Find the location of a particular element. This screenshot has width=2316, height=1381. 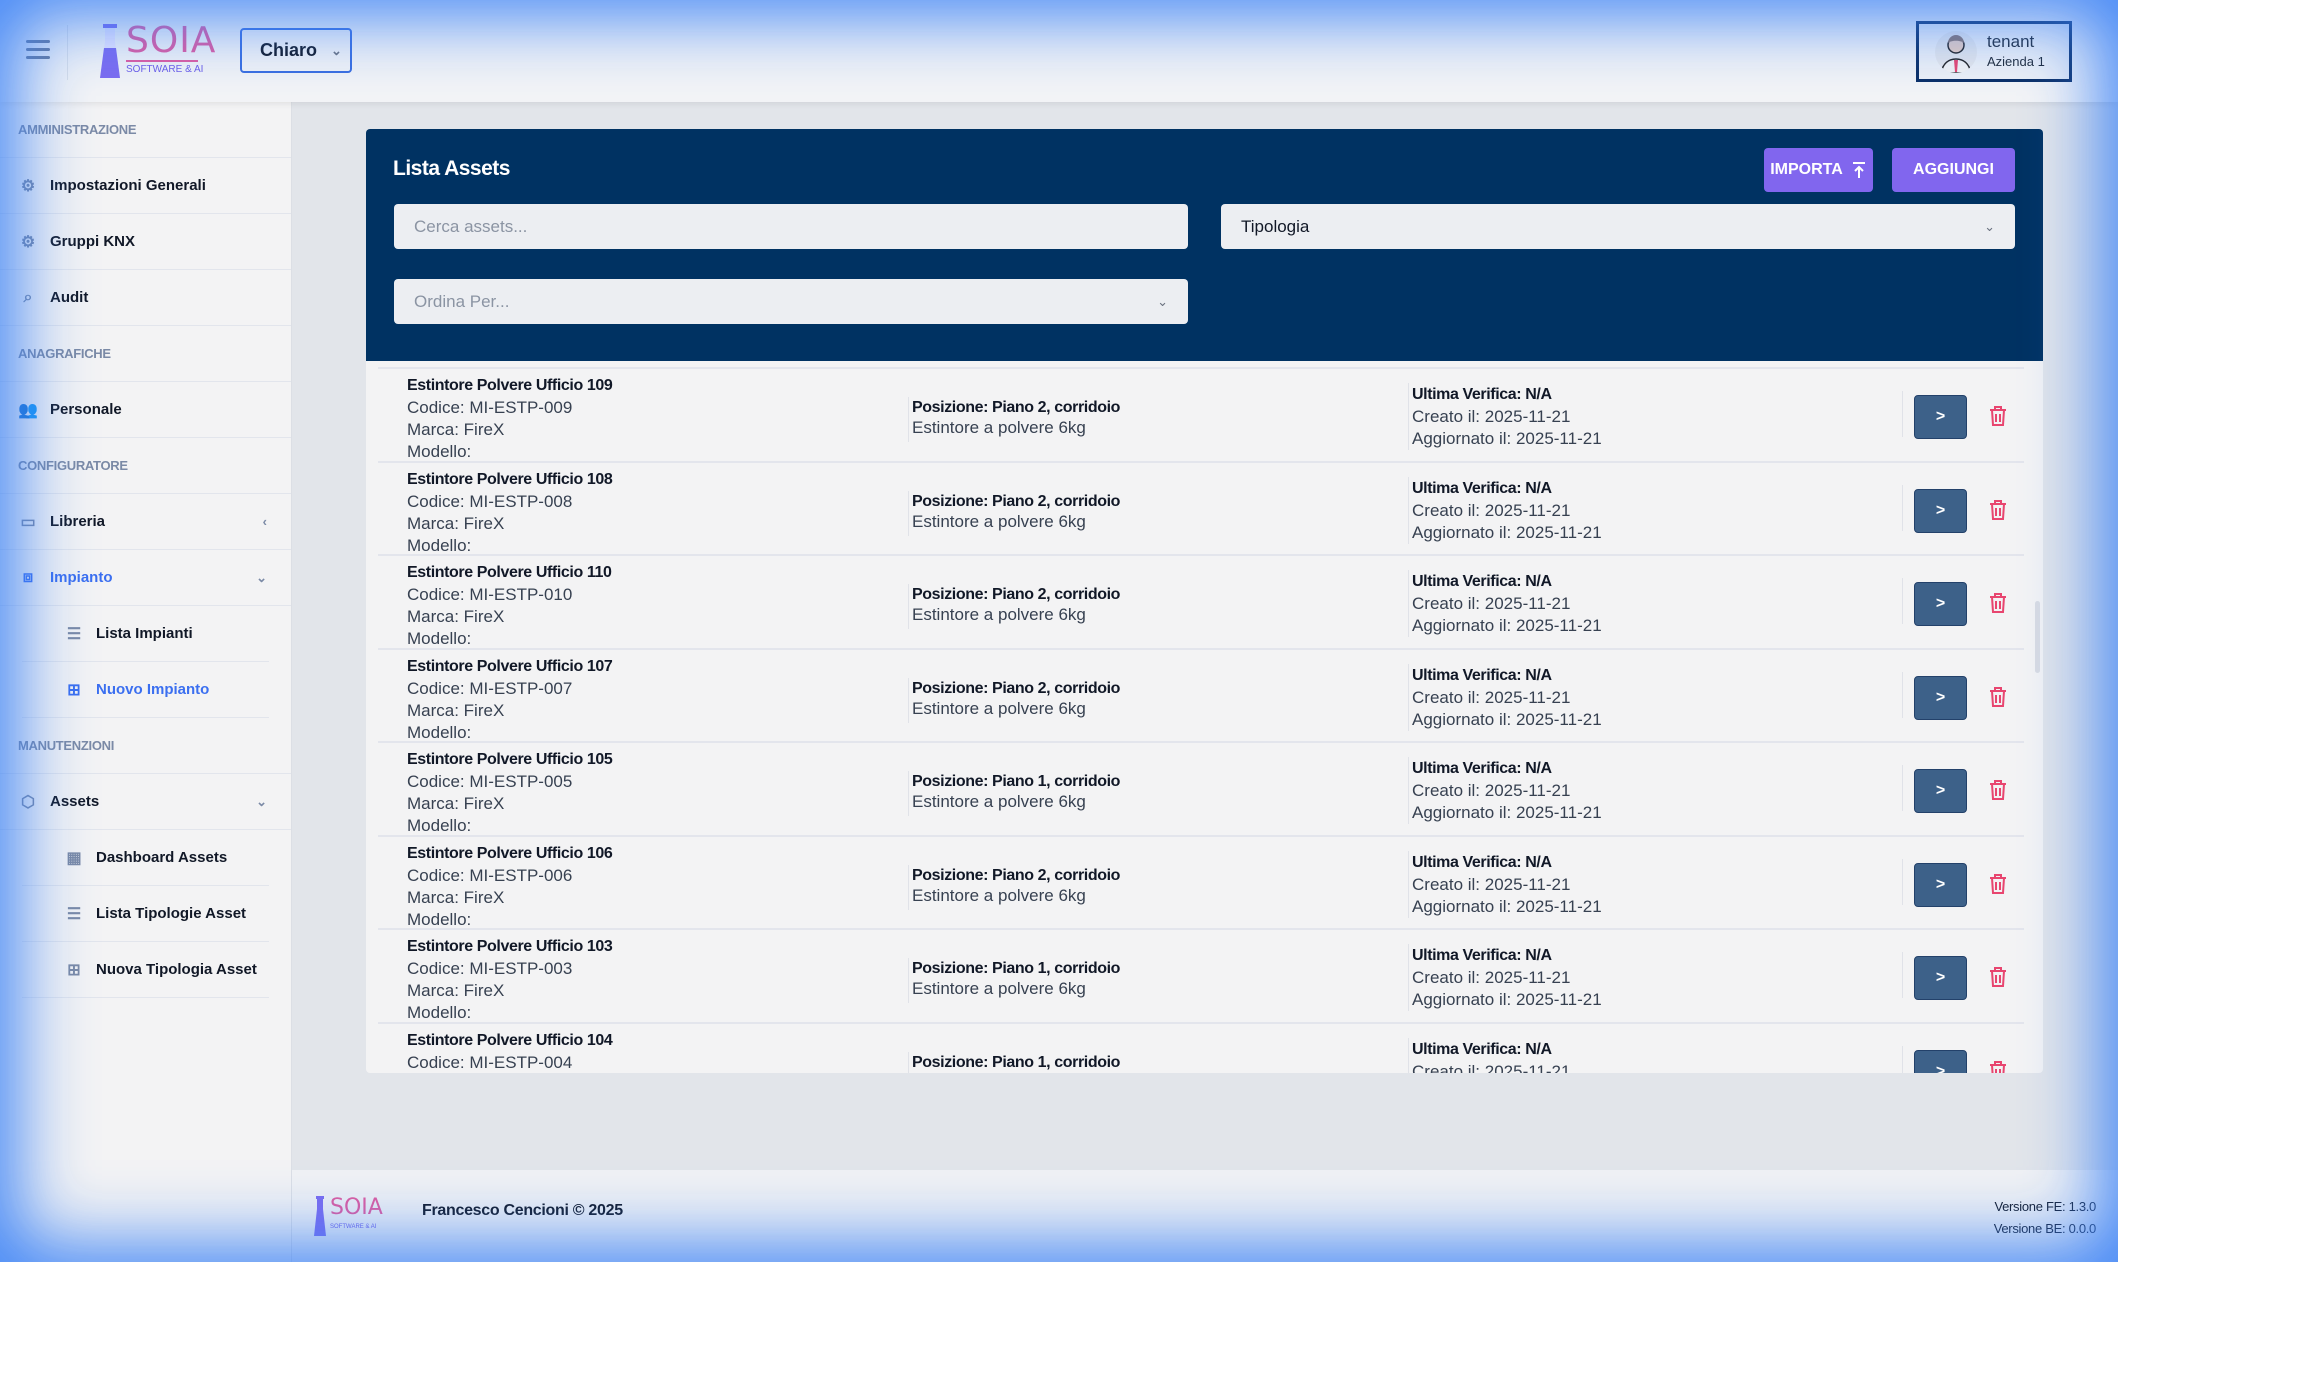

soia-logo: SOIA SOFTWARE & AI is located at coordinates (158, 52).